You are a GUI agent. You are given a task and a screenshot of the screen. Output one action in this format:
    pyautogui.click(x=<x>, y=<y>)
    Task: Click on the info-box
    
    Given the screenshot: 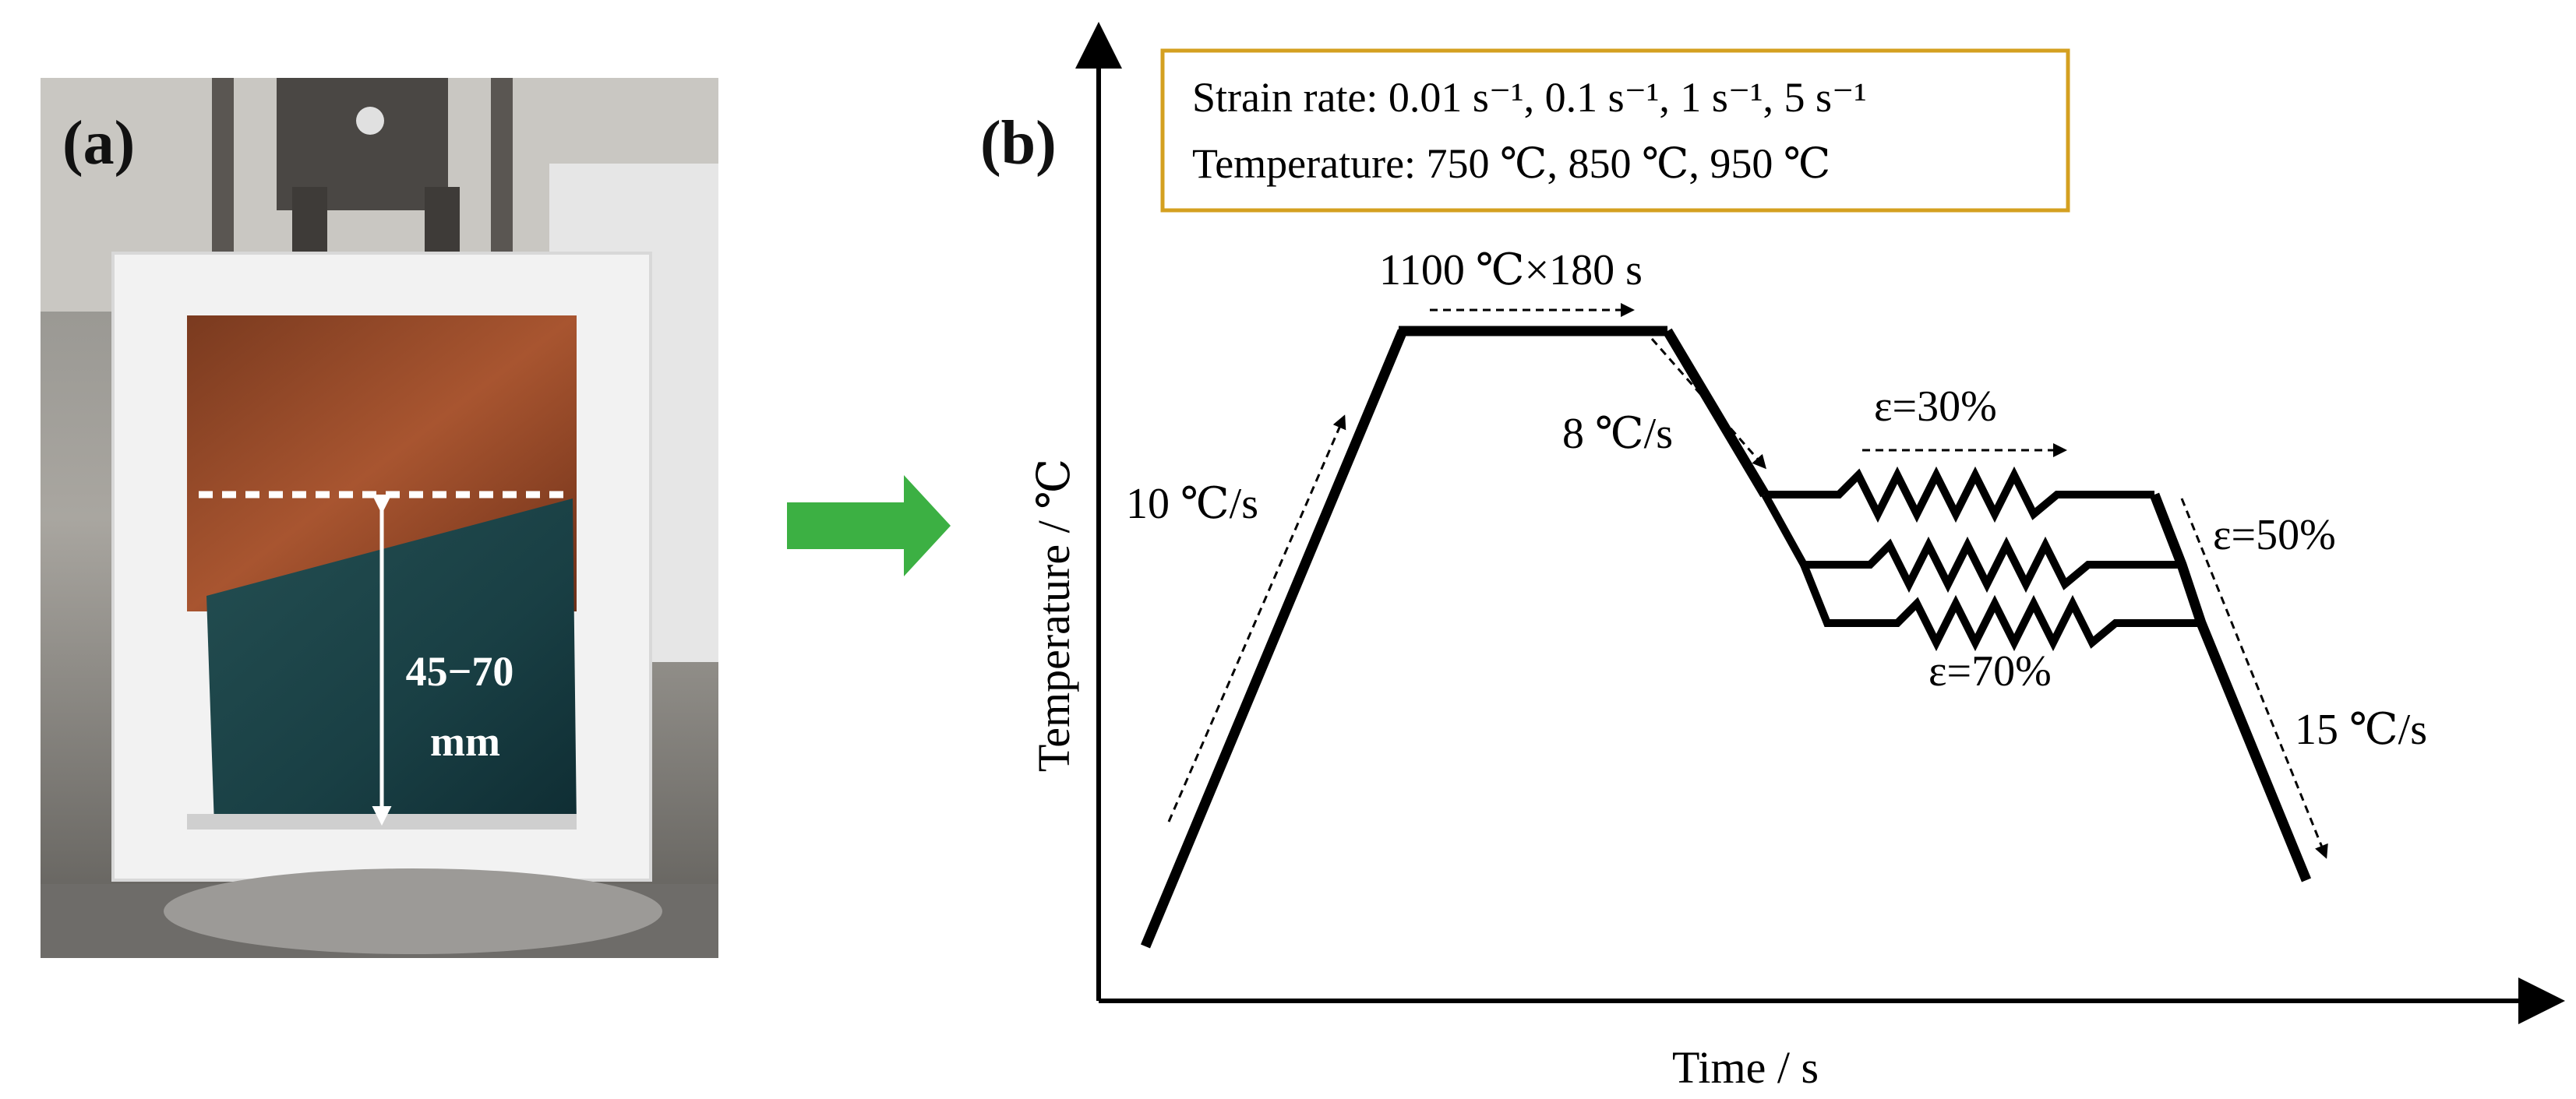 What is the action you would take?
    pyautogui.click(x=1615, y=130)
    